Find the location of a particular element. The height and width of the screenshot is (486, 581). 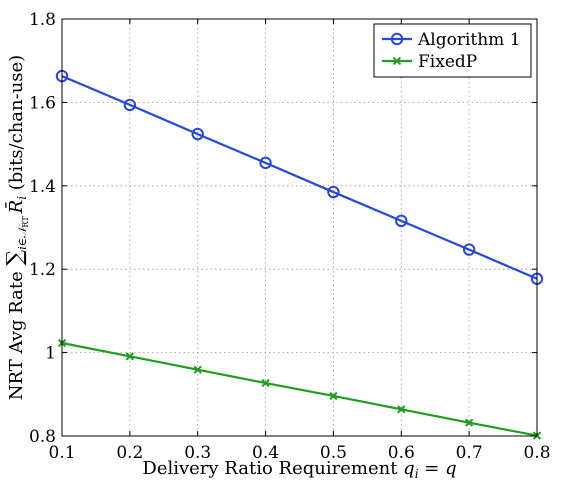

y-tick-label: 1.4 is located at coordinates (42, 187).